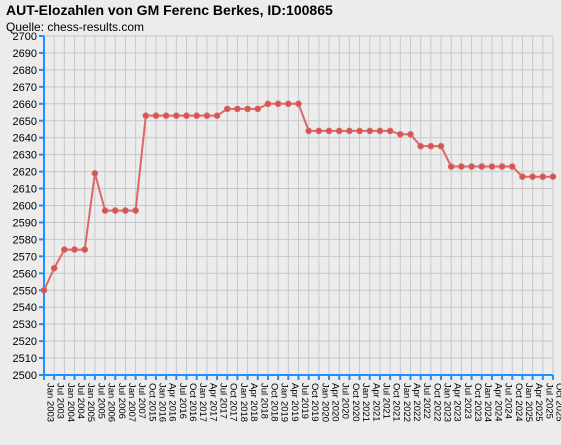 This screenshot has height=445, width=561. I want to click on x-tick-label: Oct 2017, so click(233, 402).